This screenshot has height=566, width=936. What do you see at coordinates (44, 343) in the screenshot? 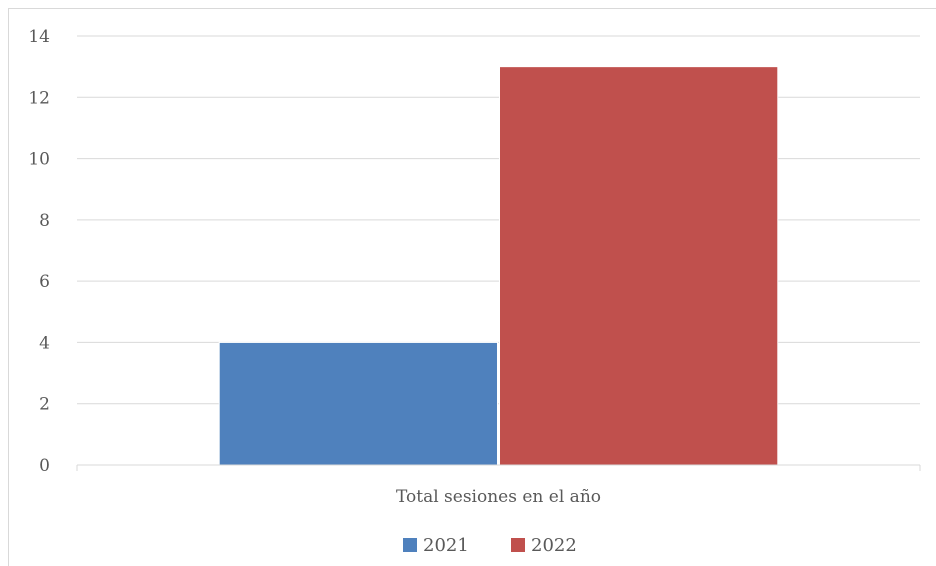
I see `y-tick-label: 4` at bounding box center [44, 343].